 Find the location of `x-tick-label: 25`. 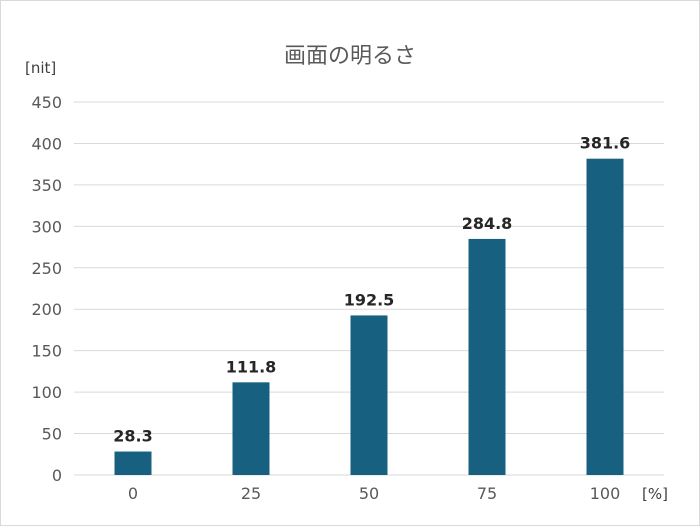

x-tick-label: 25 is located at coordinates (251, 493).